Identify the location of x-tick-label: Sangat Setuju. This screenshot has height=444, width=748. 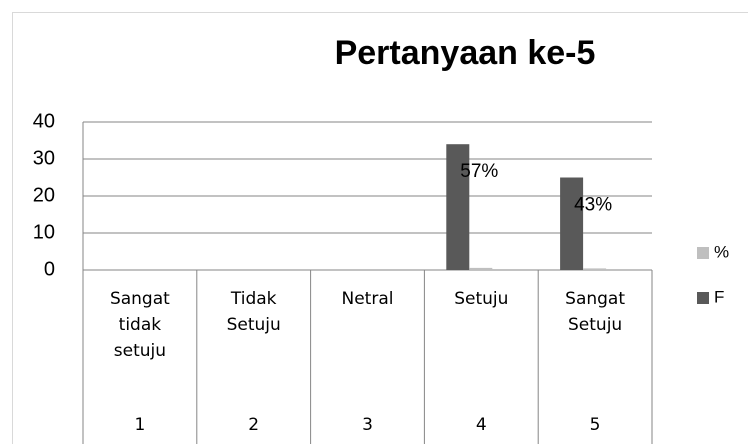
(595, 312).